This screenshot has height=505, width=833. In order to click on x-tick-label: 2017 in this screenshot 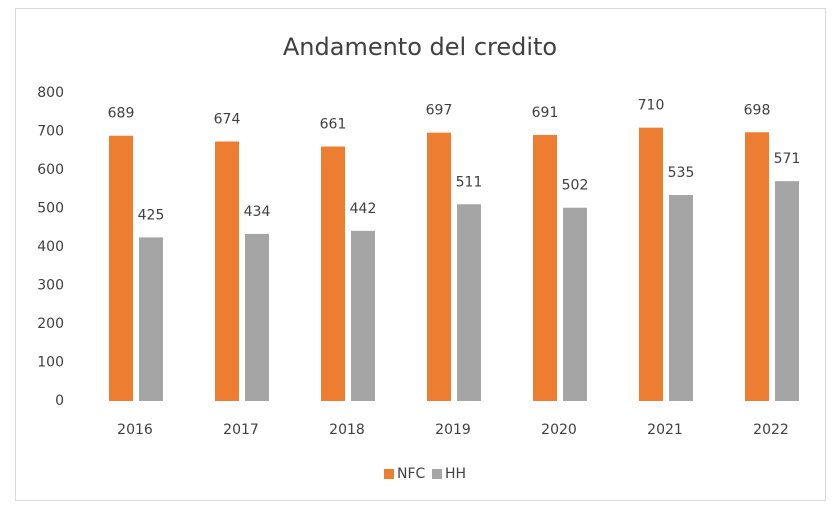, I will do `click(241, 430)`.